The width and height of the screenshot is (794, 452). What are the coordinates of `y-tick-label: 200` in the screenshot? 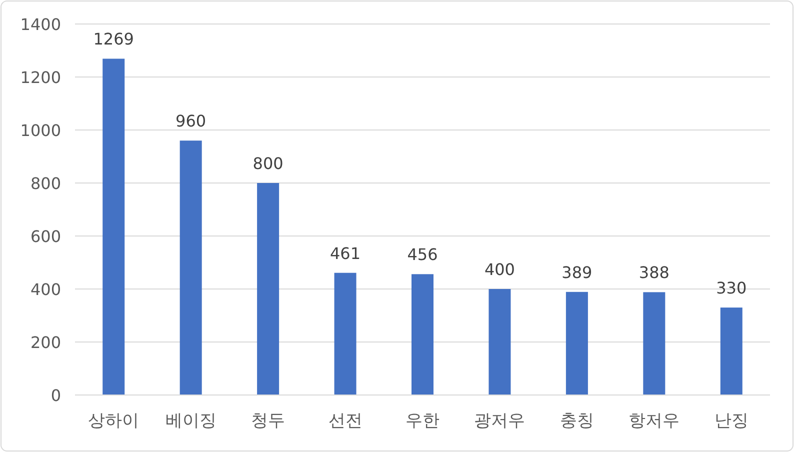 It's located at (45, 342).